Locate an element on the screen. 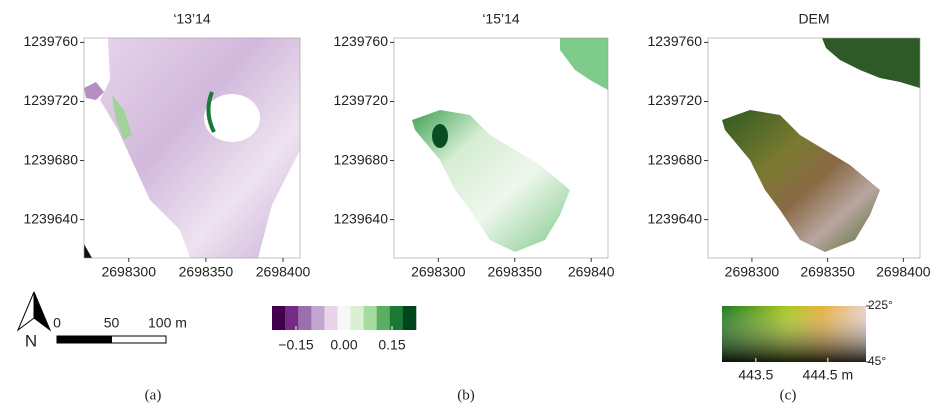 The width and height of the screenshot is (941, 407). scale-label: 0 is located at coordinates (57, 323).